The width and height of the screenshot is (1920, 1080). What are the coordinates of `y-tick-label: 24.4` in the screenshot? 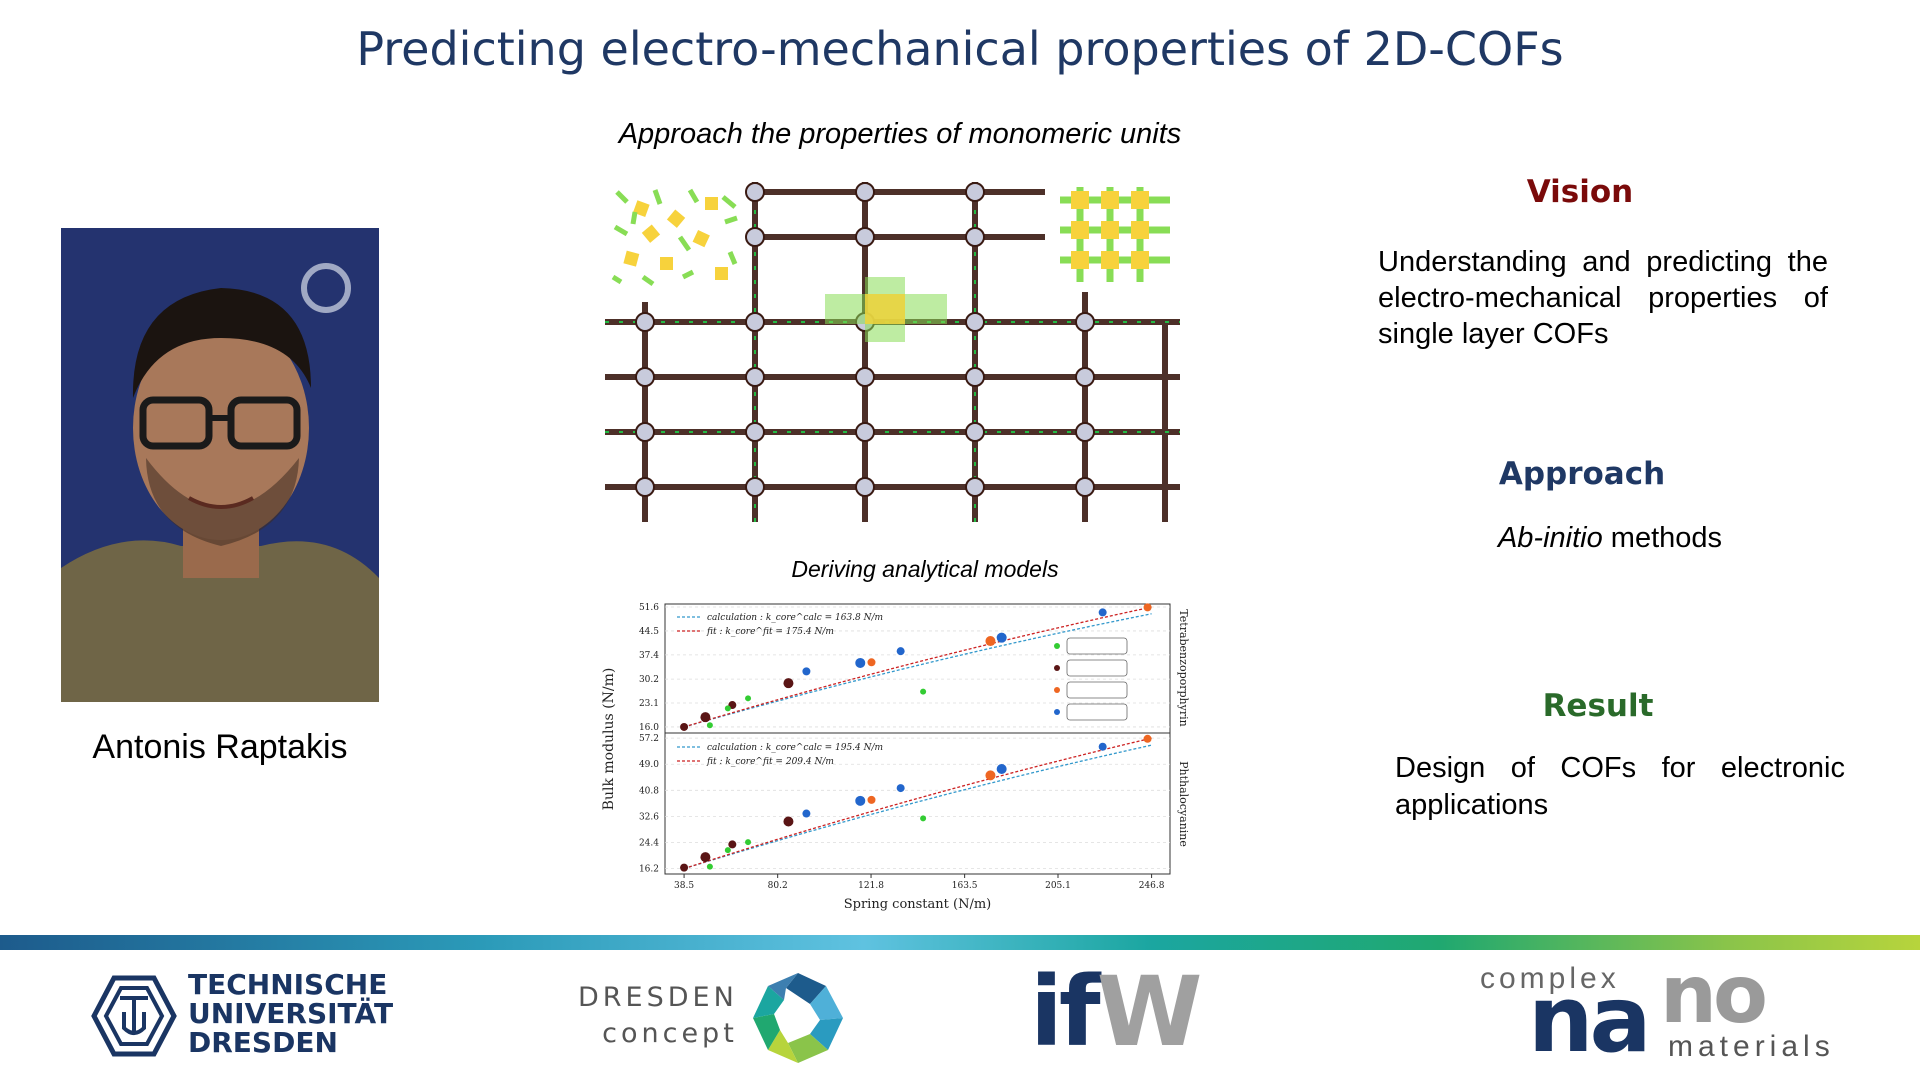 It's located at (649, 844).